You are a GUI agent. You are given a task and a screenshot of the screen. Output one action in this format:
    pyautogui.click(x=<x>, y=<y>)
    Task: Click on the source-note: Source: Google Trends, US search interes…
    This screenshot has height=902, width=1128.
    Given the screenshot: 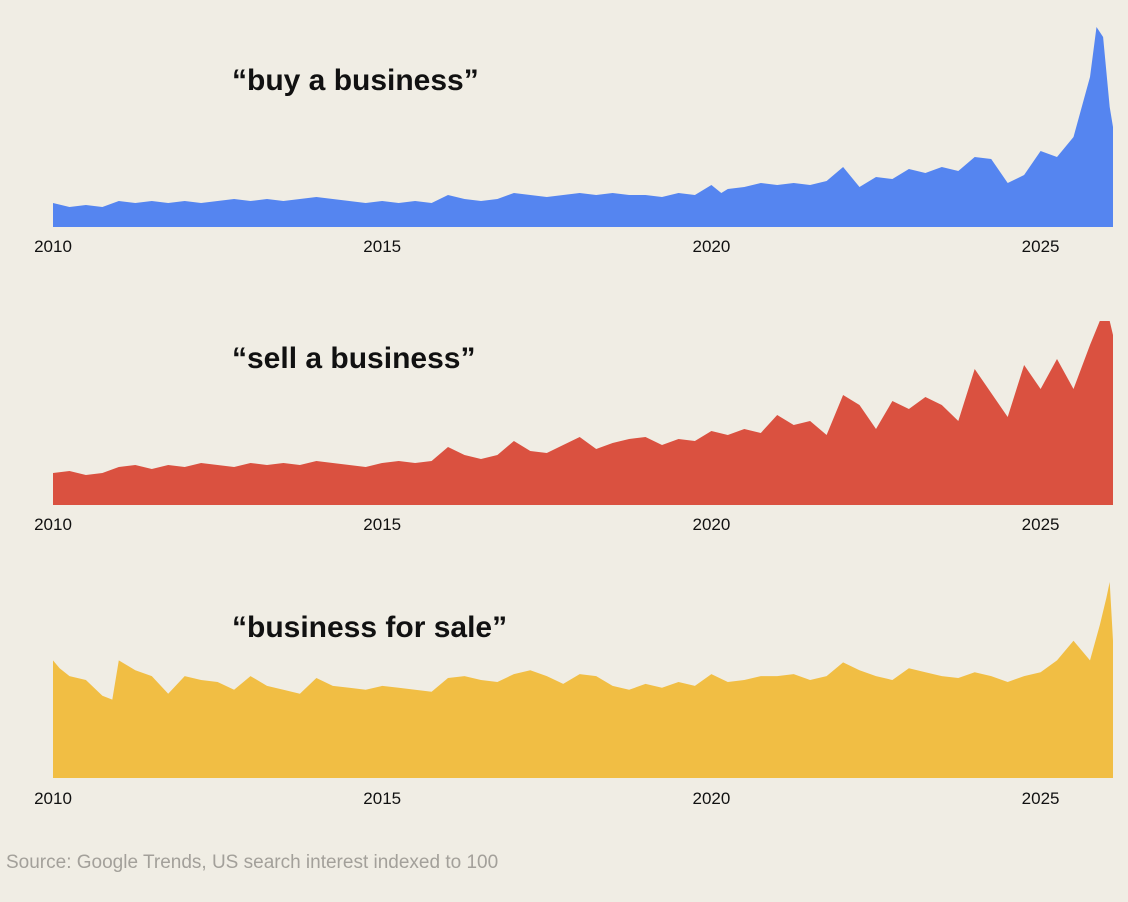 What is the action you would take?
    pyautogui.click(x=252, y=862)
    